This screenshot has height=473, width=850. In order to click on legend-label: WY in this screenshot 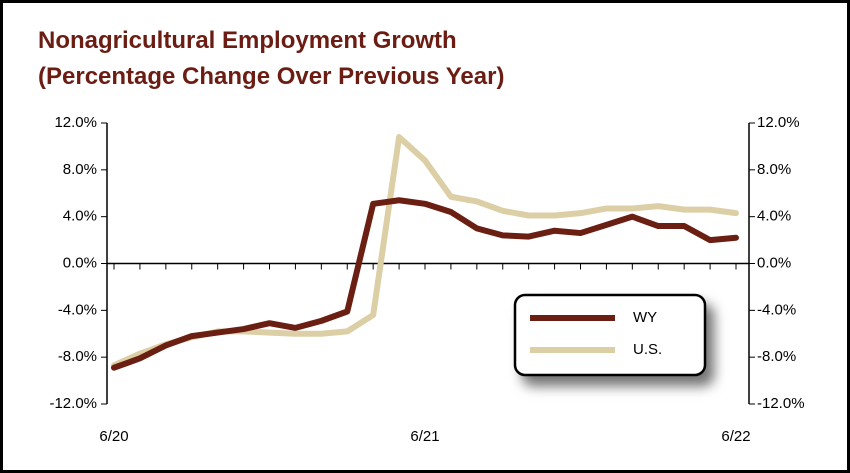, I will do `click(645, 317)`.